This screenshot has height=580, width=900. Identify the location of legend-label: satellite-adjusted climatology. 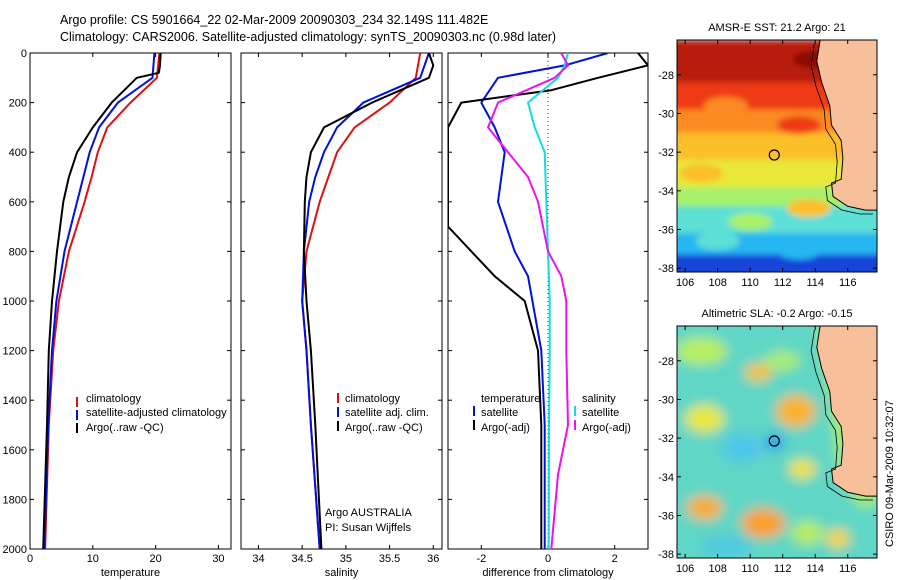
(156, 413).